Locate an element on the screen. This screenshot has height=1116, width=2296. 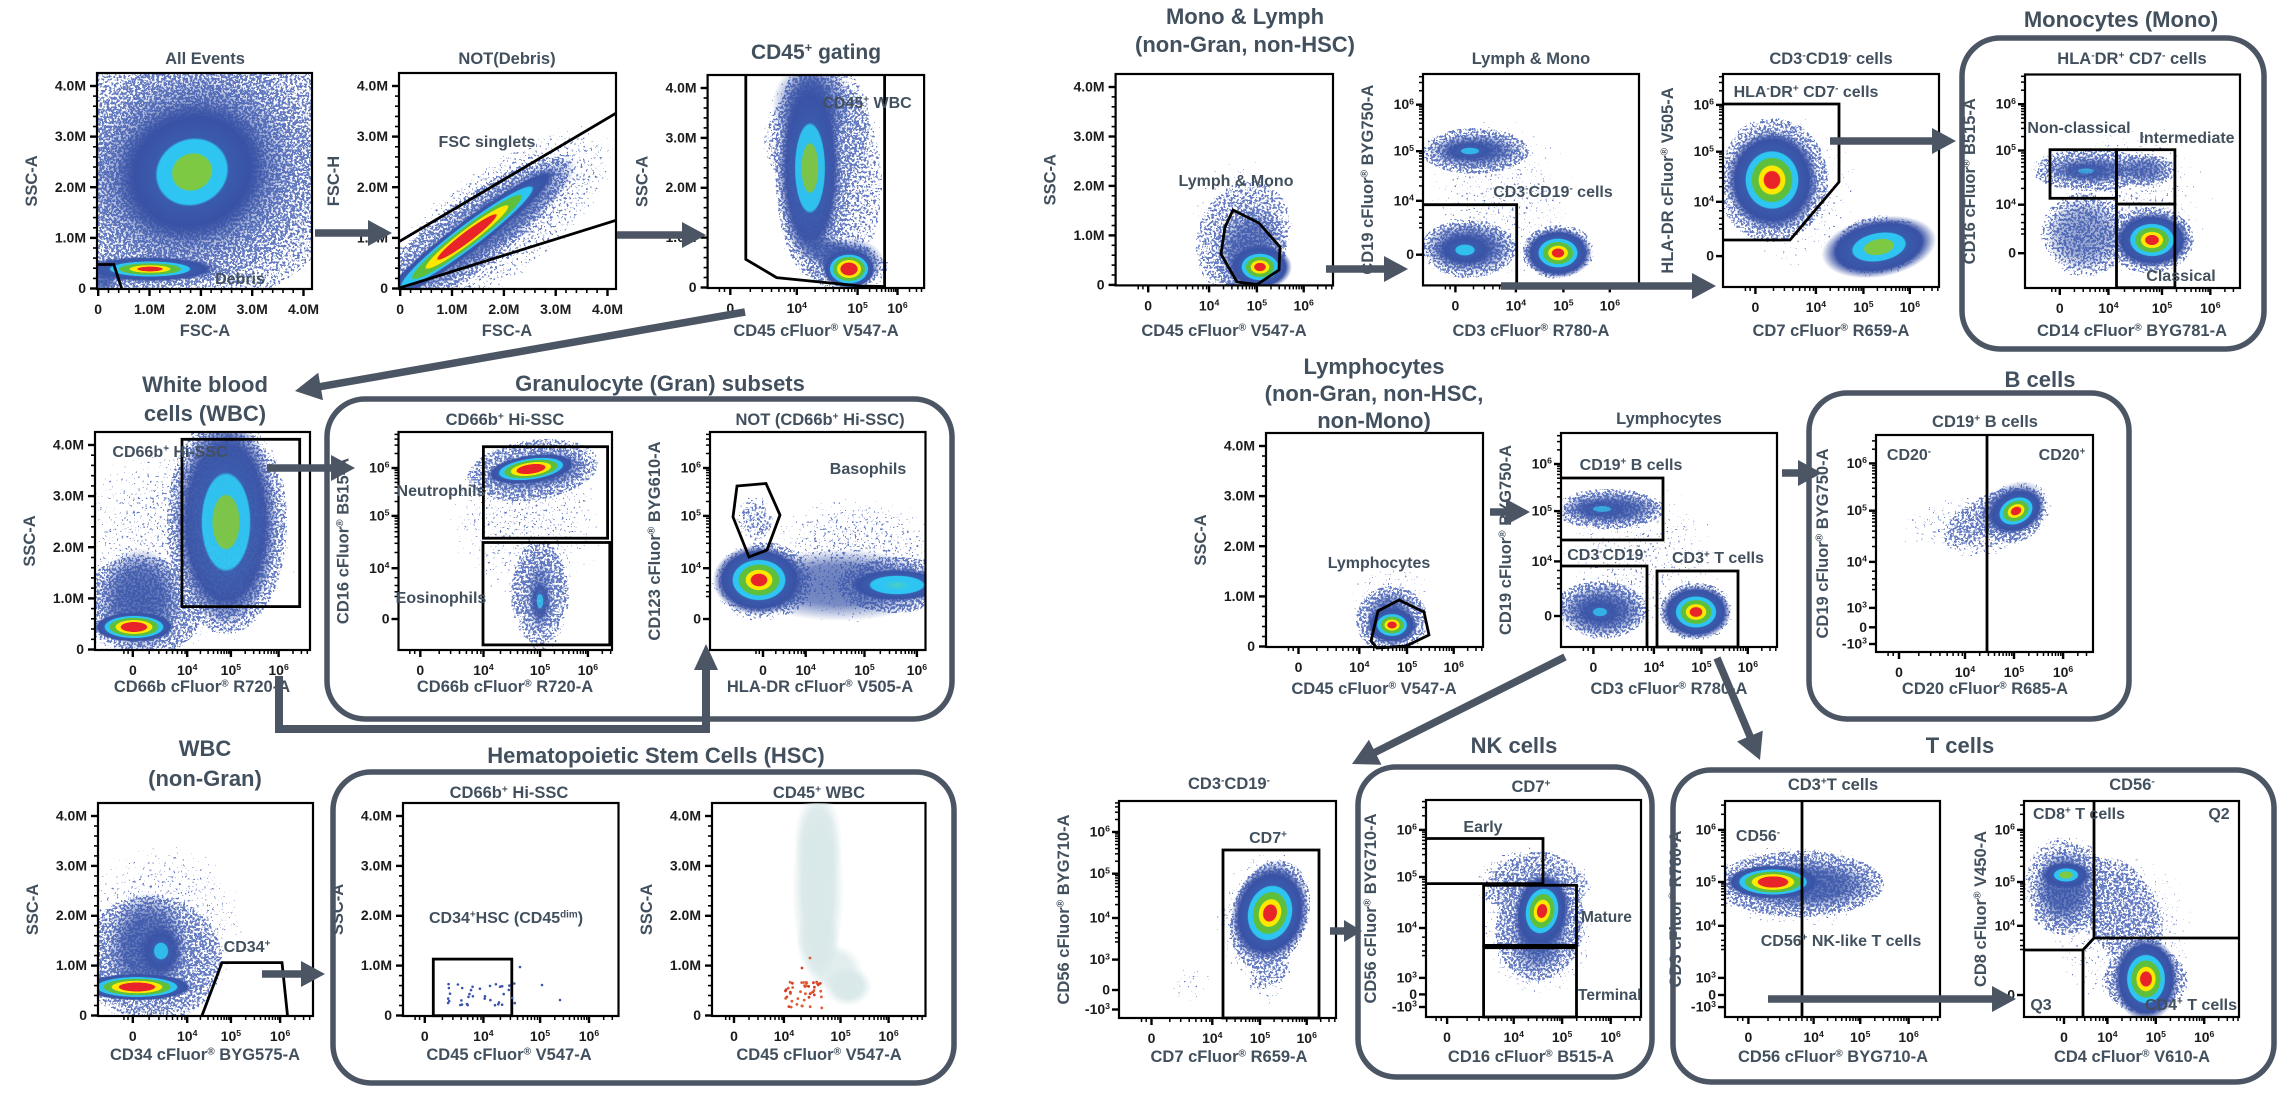
svg-text: CD3+ T cells is located at coordinates (1718, 558).